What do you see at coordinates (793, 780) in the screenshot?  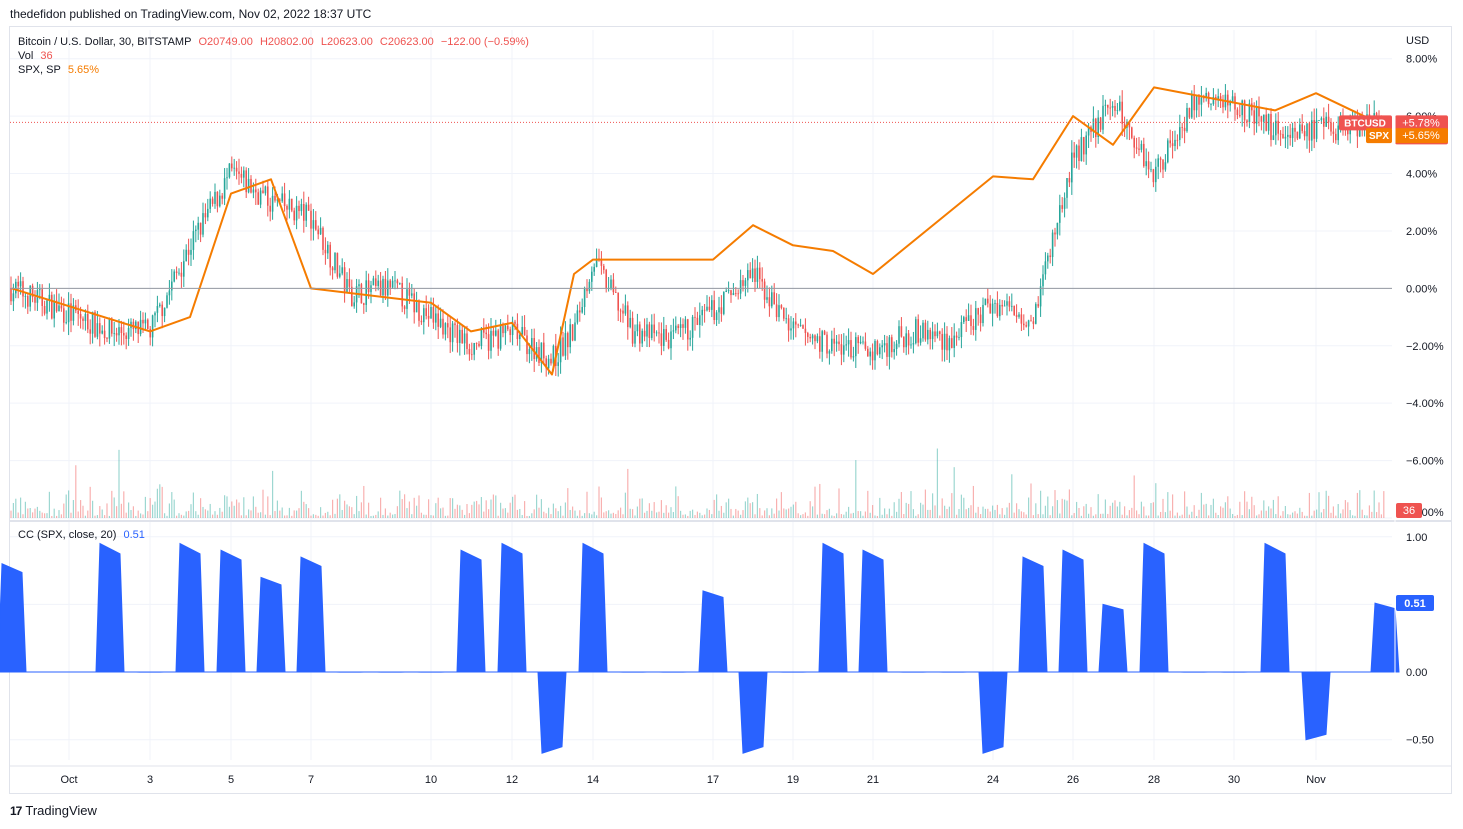 I see `time-tick-label: 19` at bounding box center [793, 780].